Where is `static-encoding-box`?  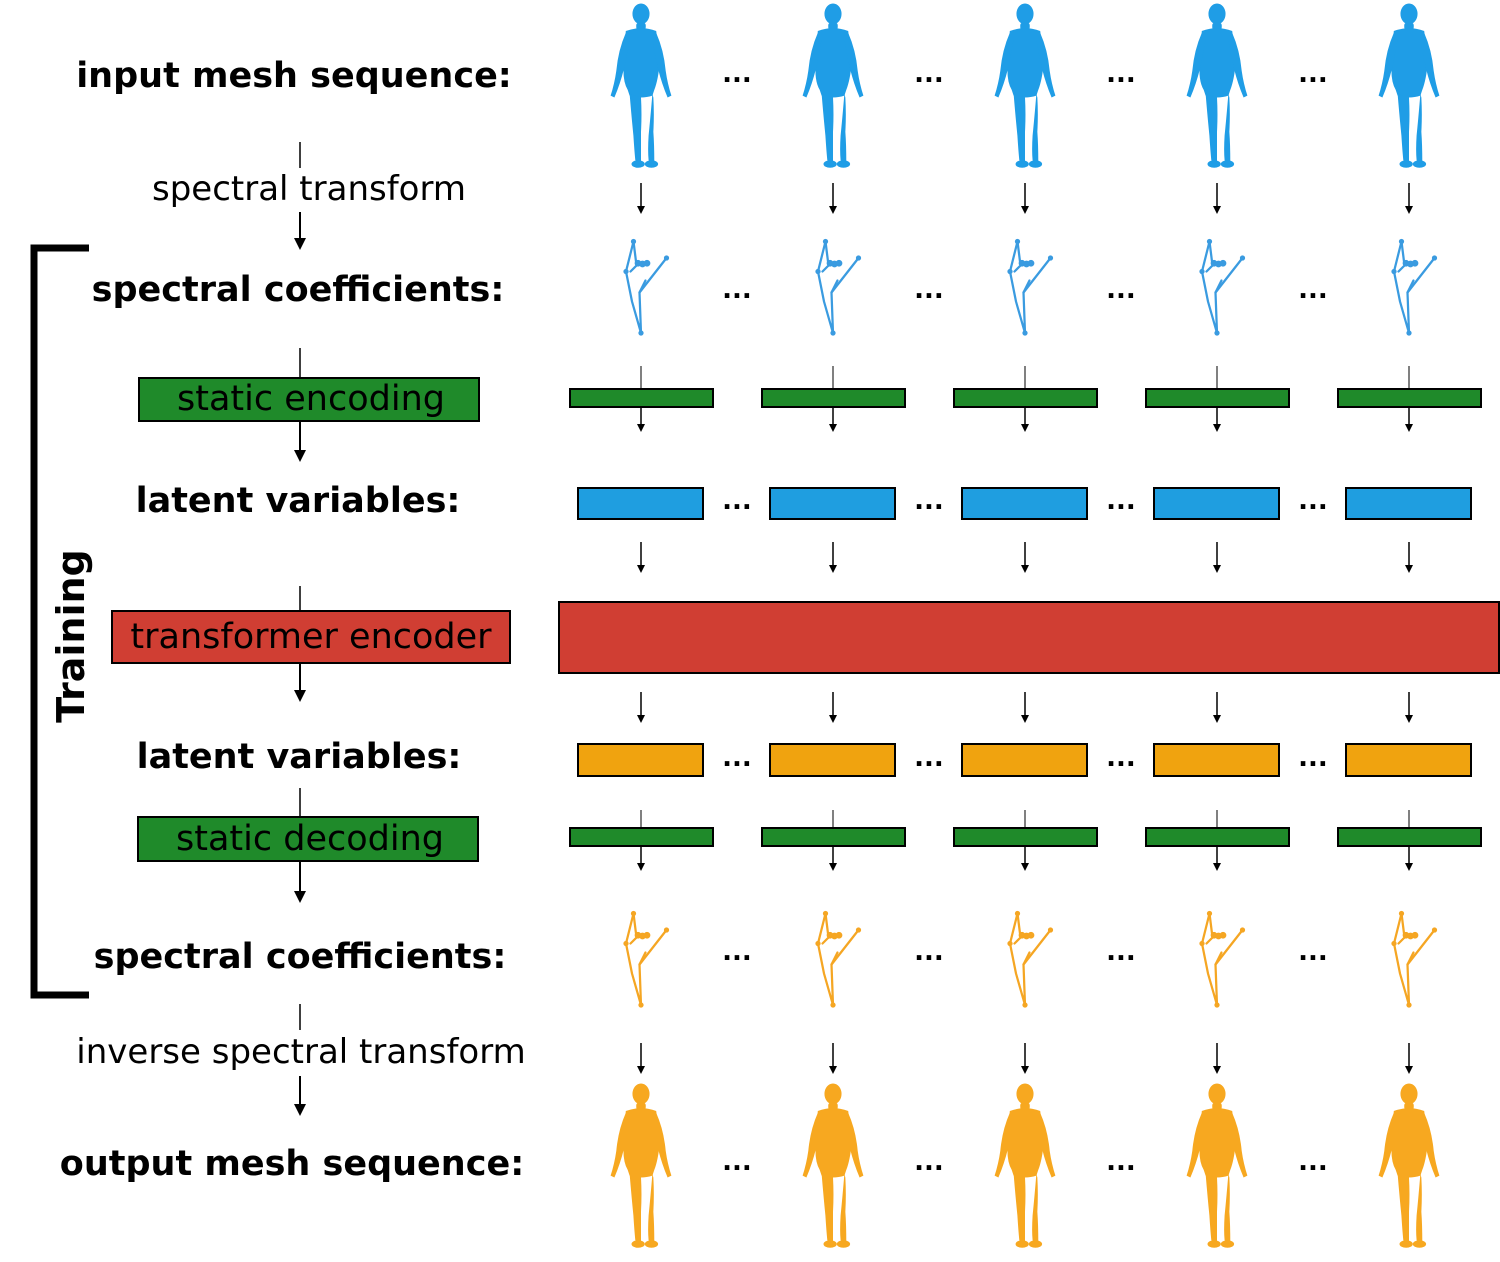
static-encoding-box is located at coordinates (309, 399).